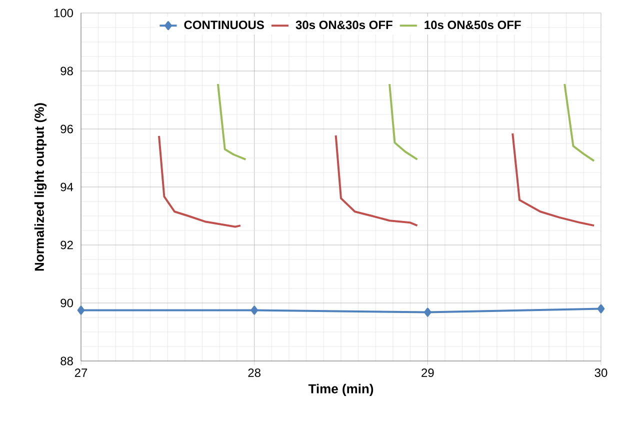 The height and width of the screenshot is (431, 638). Describe the element at coordinates (67, 187) in the screenshot. I see `y-tick-label: 94` at that location.